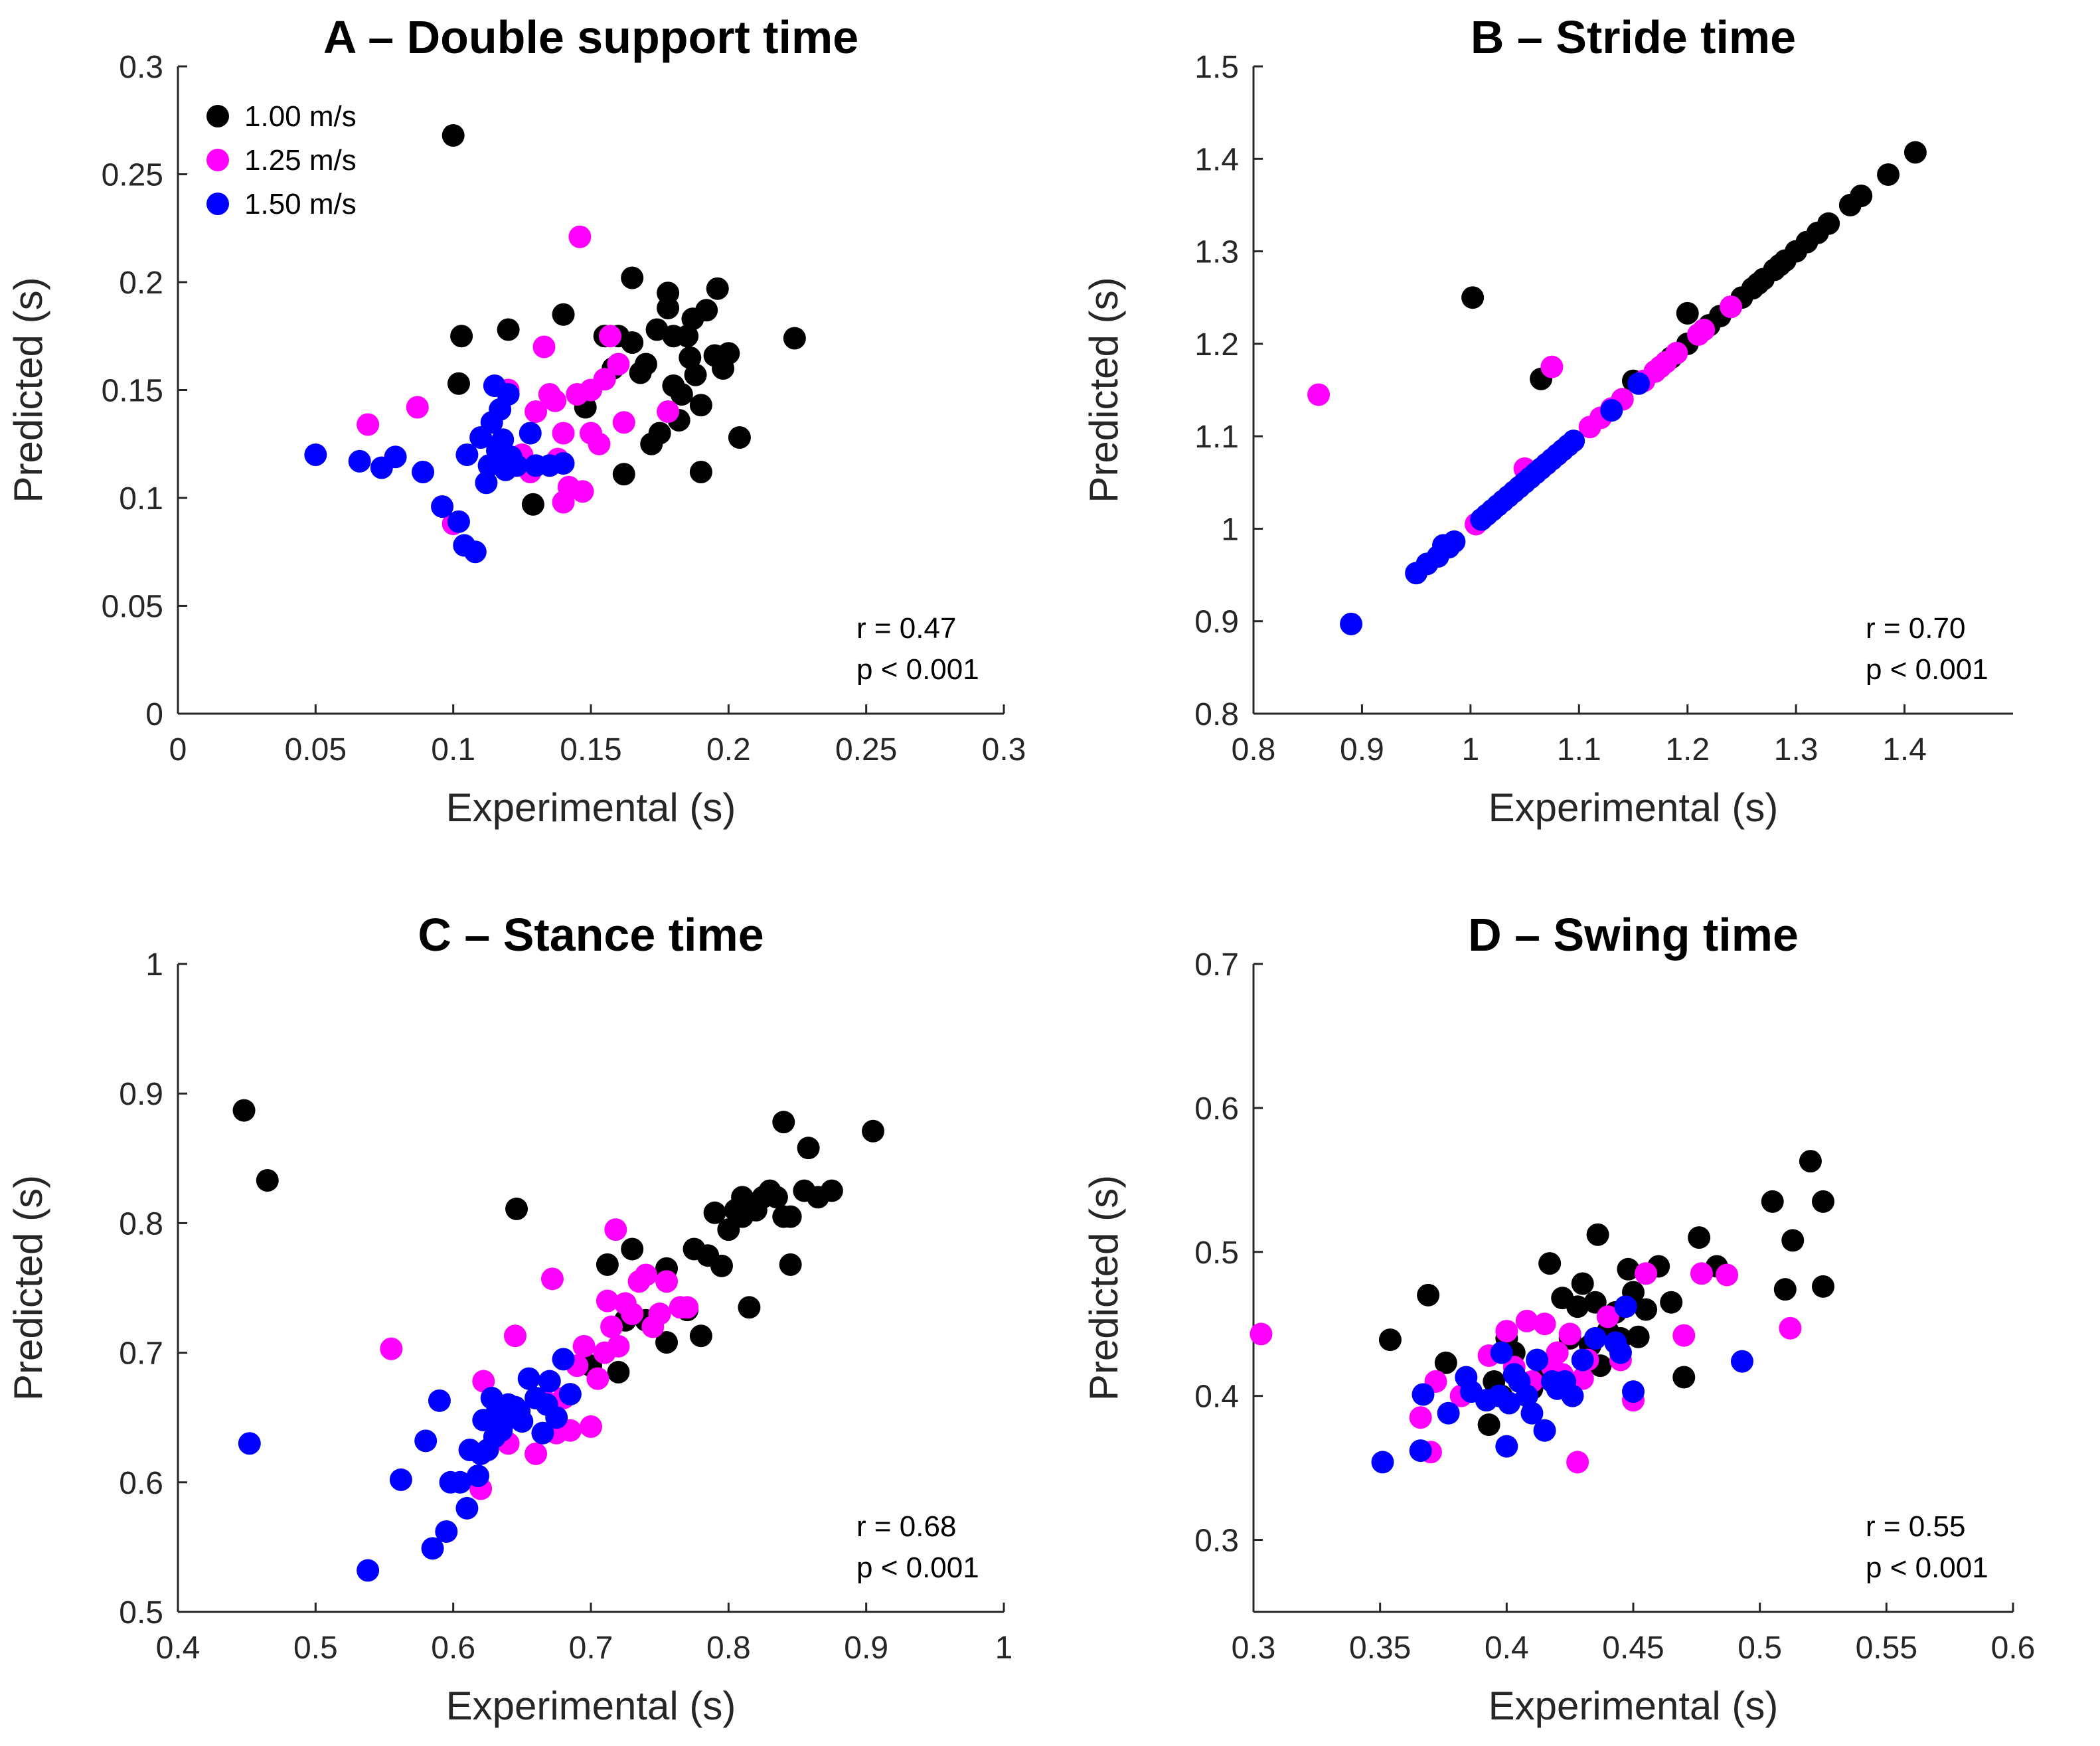 The width and height of the screenshot is (2100, 1746). What do you see at coordinates (1254, 749) in the screenshot?
I see `x-tick-label: 0.8` at bounding box center [1254, 749].